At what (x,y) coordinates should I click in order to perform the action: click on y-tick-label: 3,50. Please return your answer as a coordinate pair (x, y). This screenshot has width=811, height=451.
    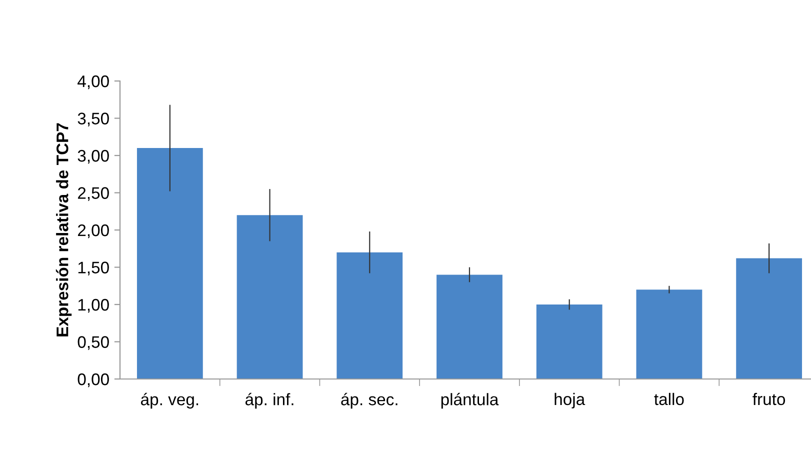
    Looking at the image, I should click on (93, 119).